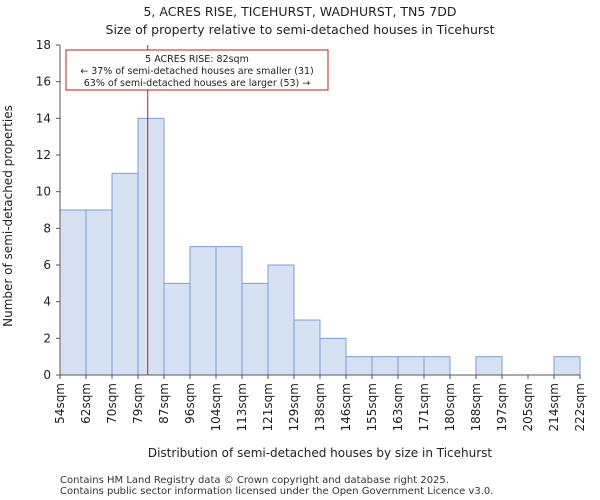 The height and width of the screenshot is (500, 600). What do you see at coordinates (60, 403) in the screenshot?
I see `x-tick-label: 54sqm` at bounding box center [60, 403].